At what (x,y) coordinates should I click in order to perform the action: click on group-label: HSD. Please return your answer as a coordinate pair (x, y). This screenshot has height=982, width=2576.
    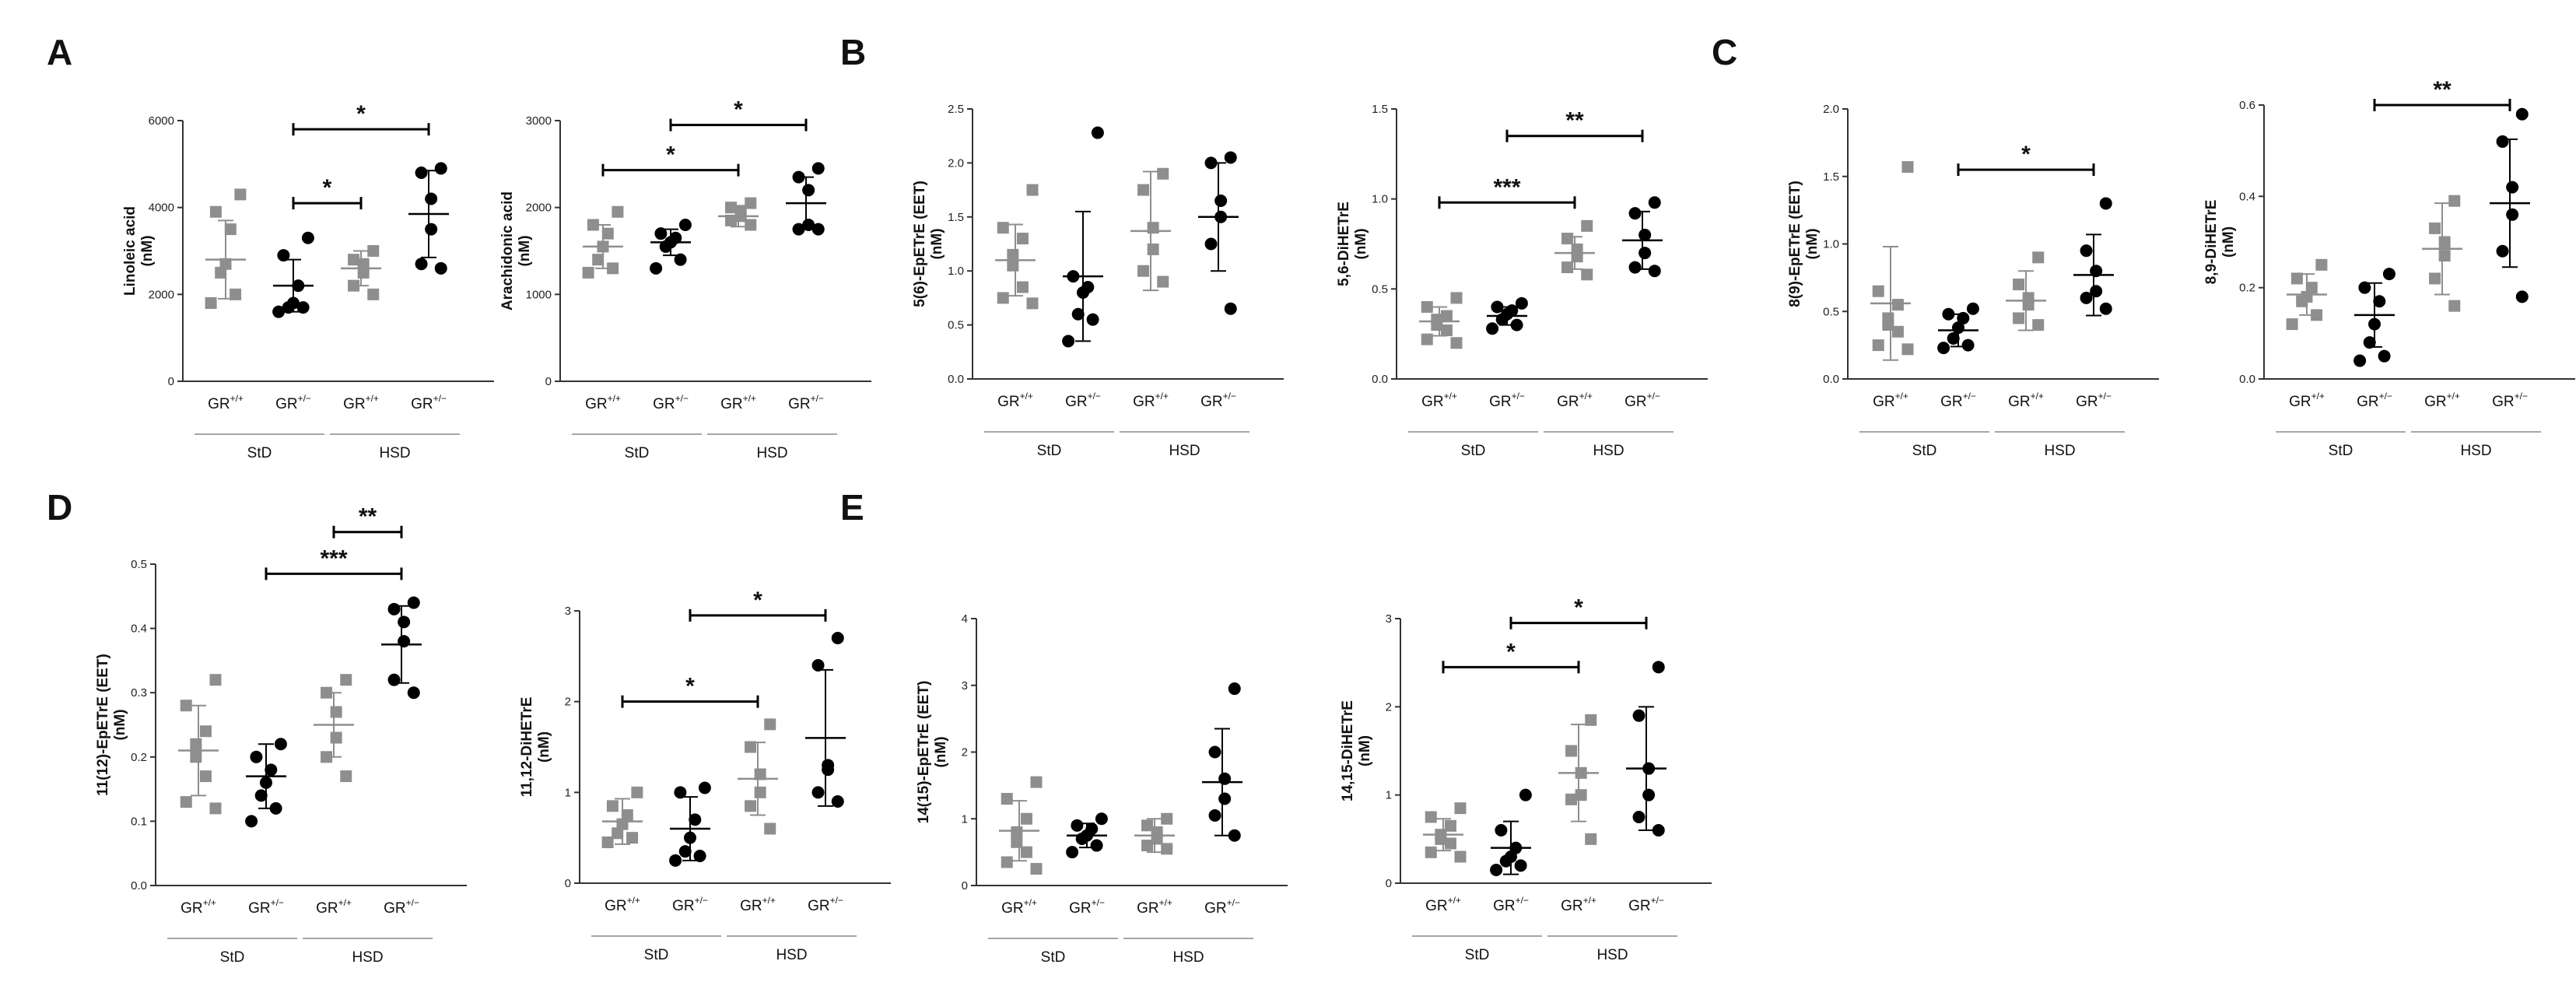
    Looking at the image, I should click on (1608, 451).